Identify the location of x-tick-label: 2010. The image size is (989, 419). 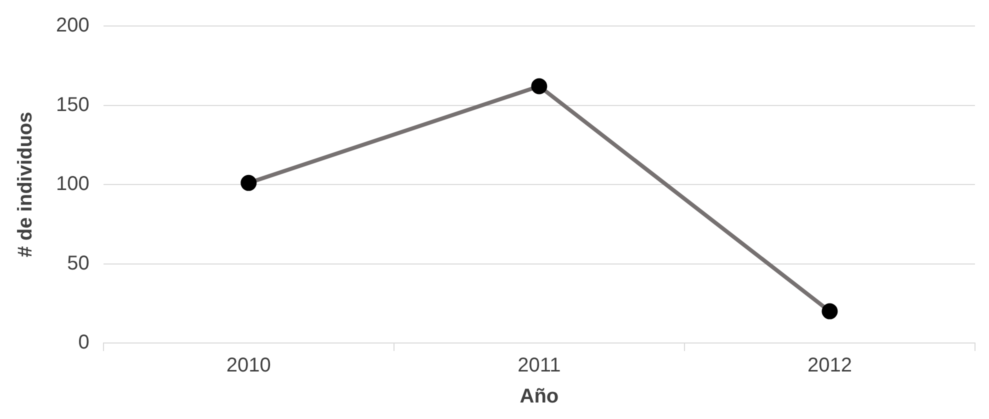
(248, 365).